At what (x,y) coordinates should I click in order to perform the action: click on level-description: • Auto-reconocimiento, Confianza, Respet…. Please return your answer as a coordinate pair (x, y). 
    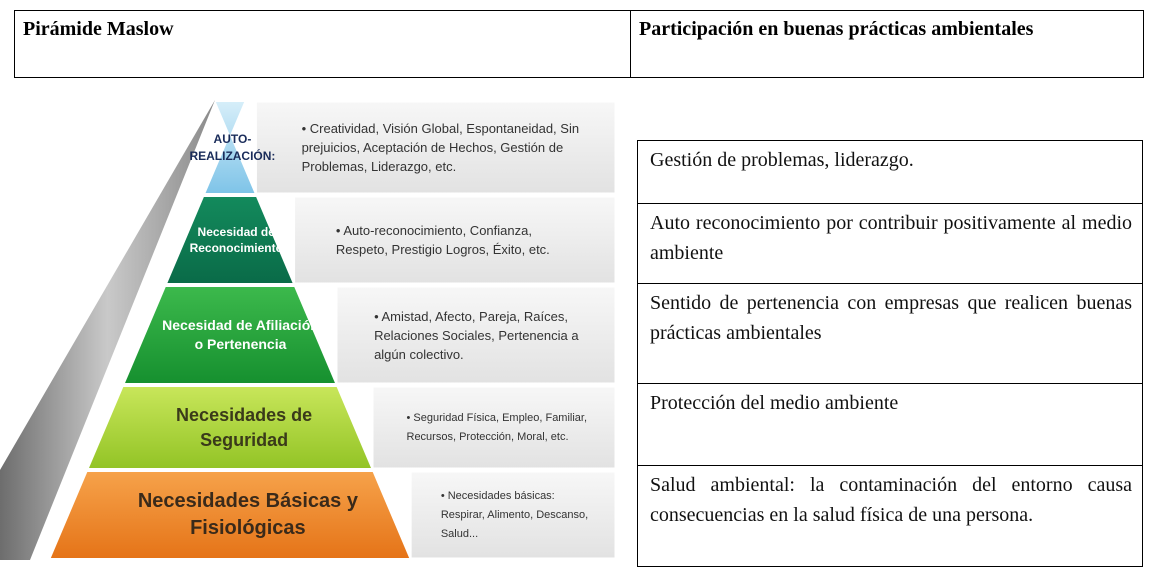
    Looking at the image, I should click on (442, 240).